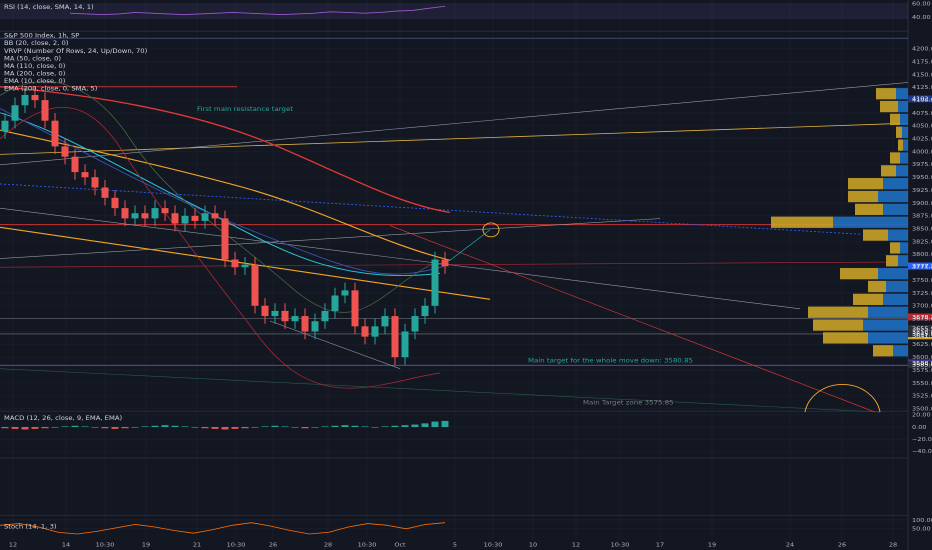 The image size is (932, 550). Describe the element at coordinates (75, 51) in the screenshot. I see `indicator-label: VRVP (Number Of Rows, 24, Up/Down, 70)` at that location.